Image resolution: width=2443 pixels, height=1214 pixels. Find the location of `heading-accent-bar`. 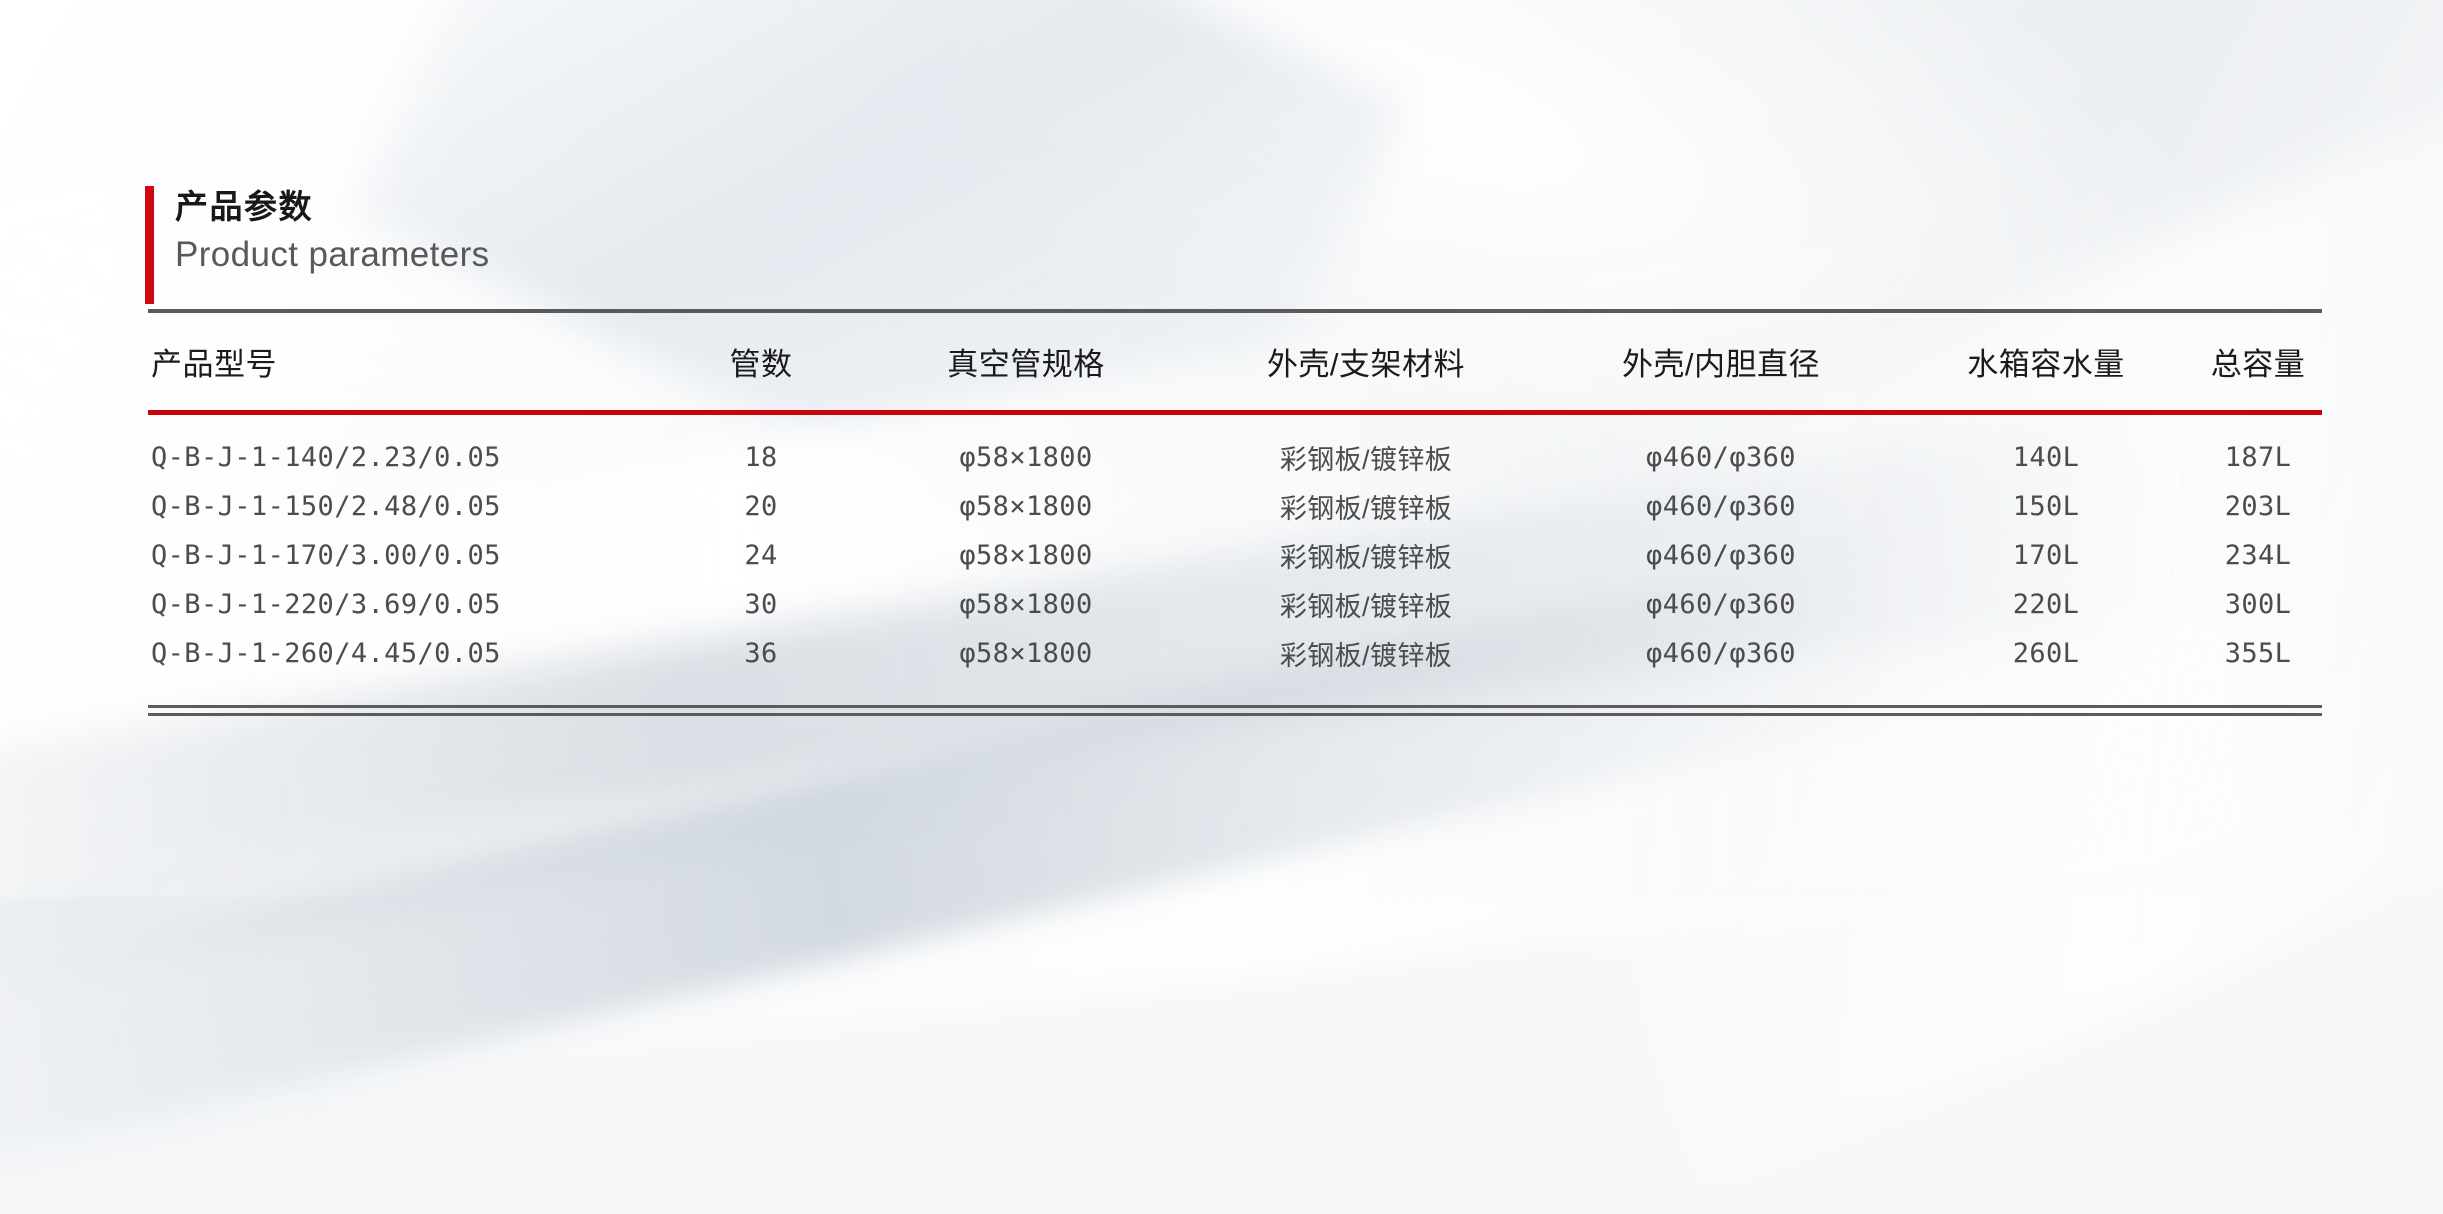

heading-accent-bar is located at coordinates (149, 245).